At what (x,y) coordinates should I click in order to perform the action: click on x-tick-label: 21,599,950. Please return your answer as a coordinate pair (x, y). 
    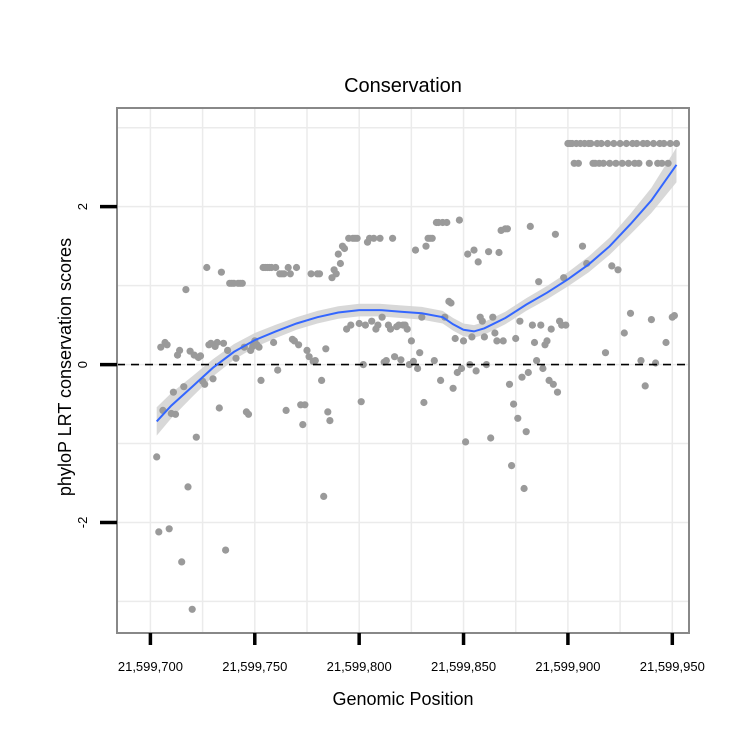
    Looking at the image, I should click on (672, 666).